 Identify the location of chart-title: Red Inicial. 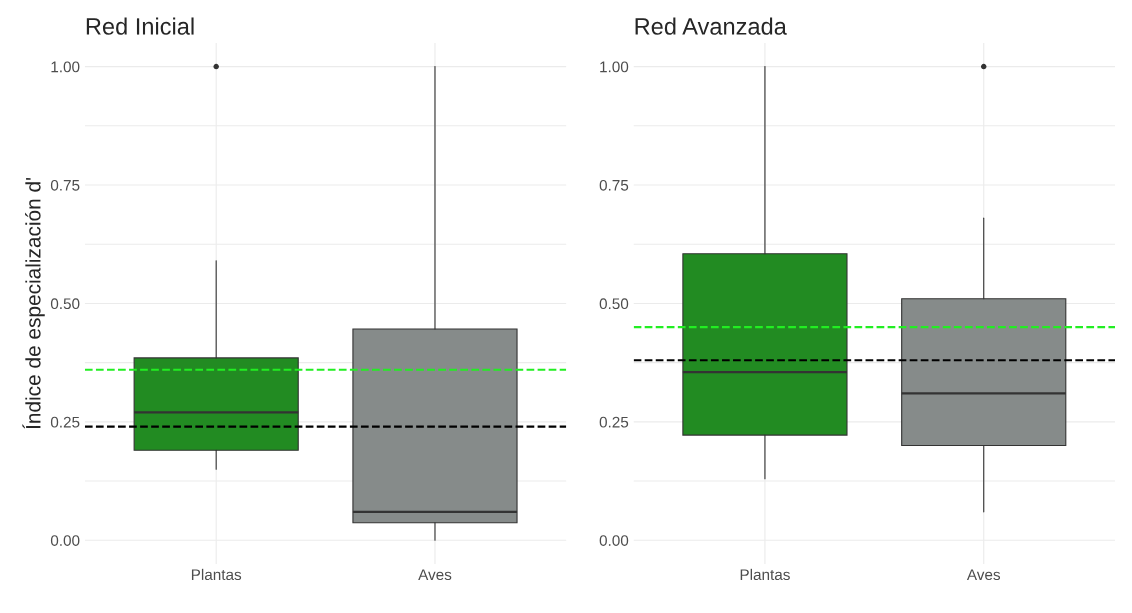
(140, 26).